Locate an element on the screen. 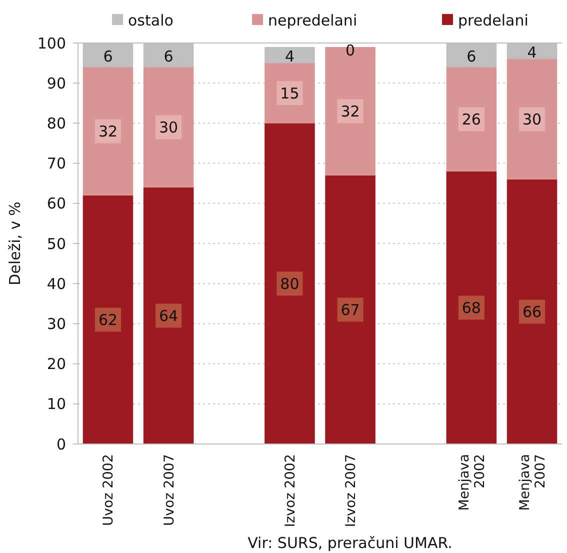 This screenshot has width=567, height=553. legend-label: ostalo is located at coordinates (151, 20).